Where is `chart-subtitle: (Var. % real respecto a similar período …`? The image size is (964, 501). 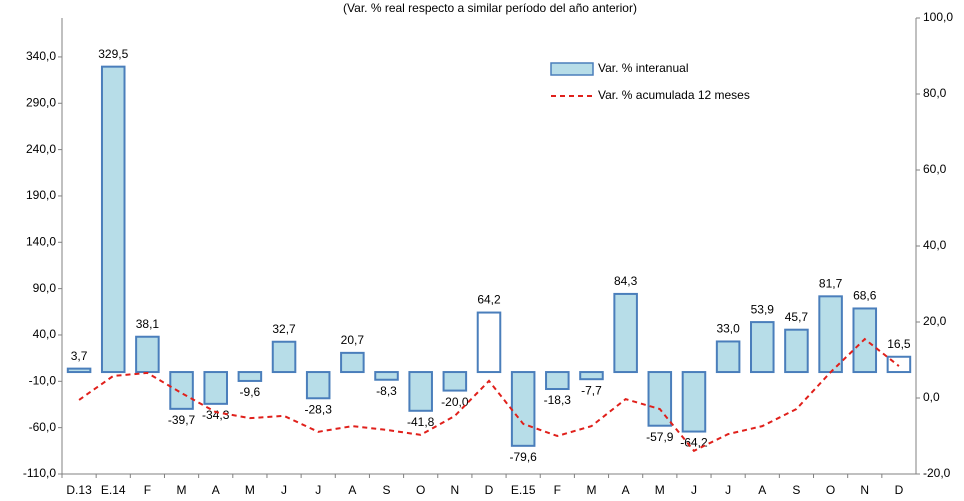
chart-subtitle: (Var. % real respecto a similar período … is located at coordinates (490, 8).